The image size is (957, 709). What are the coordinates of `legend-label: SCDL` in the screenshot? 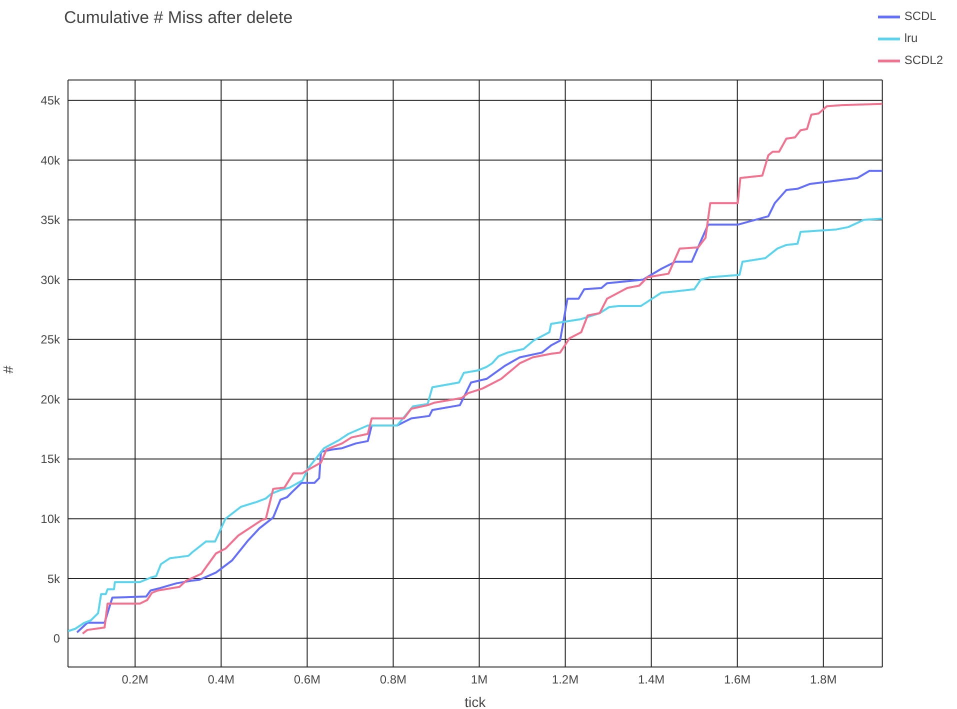 It's located at (920, 16).